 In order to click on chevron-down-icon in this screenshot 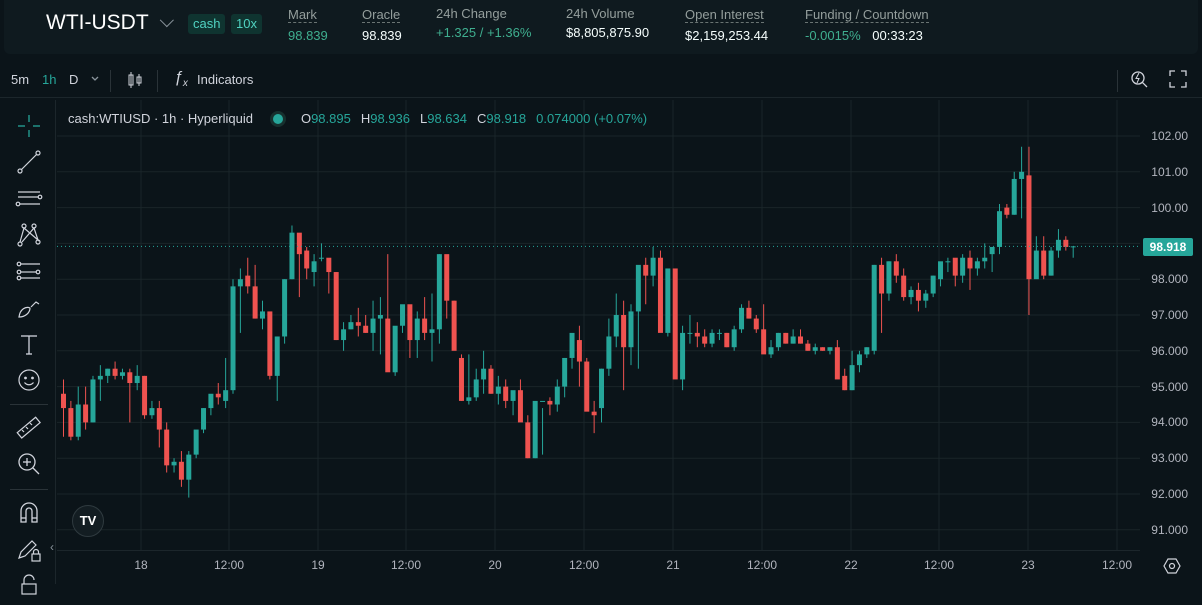, I will do `click(166, 20)`.